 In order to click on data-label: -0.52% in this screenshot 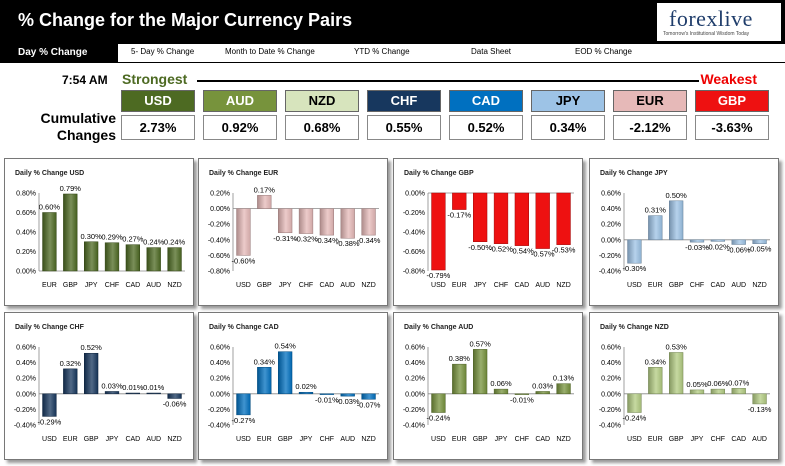, I will do `click(501, 249)`.